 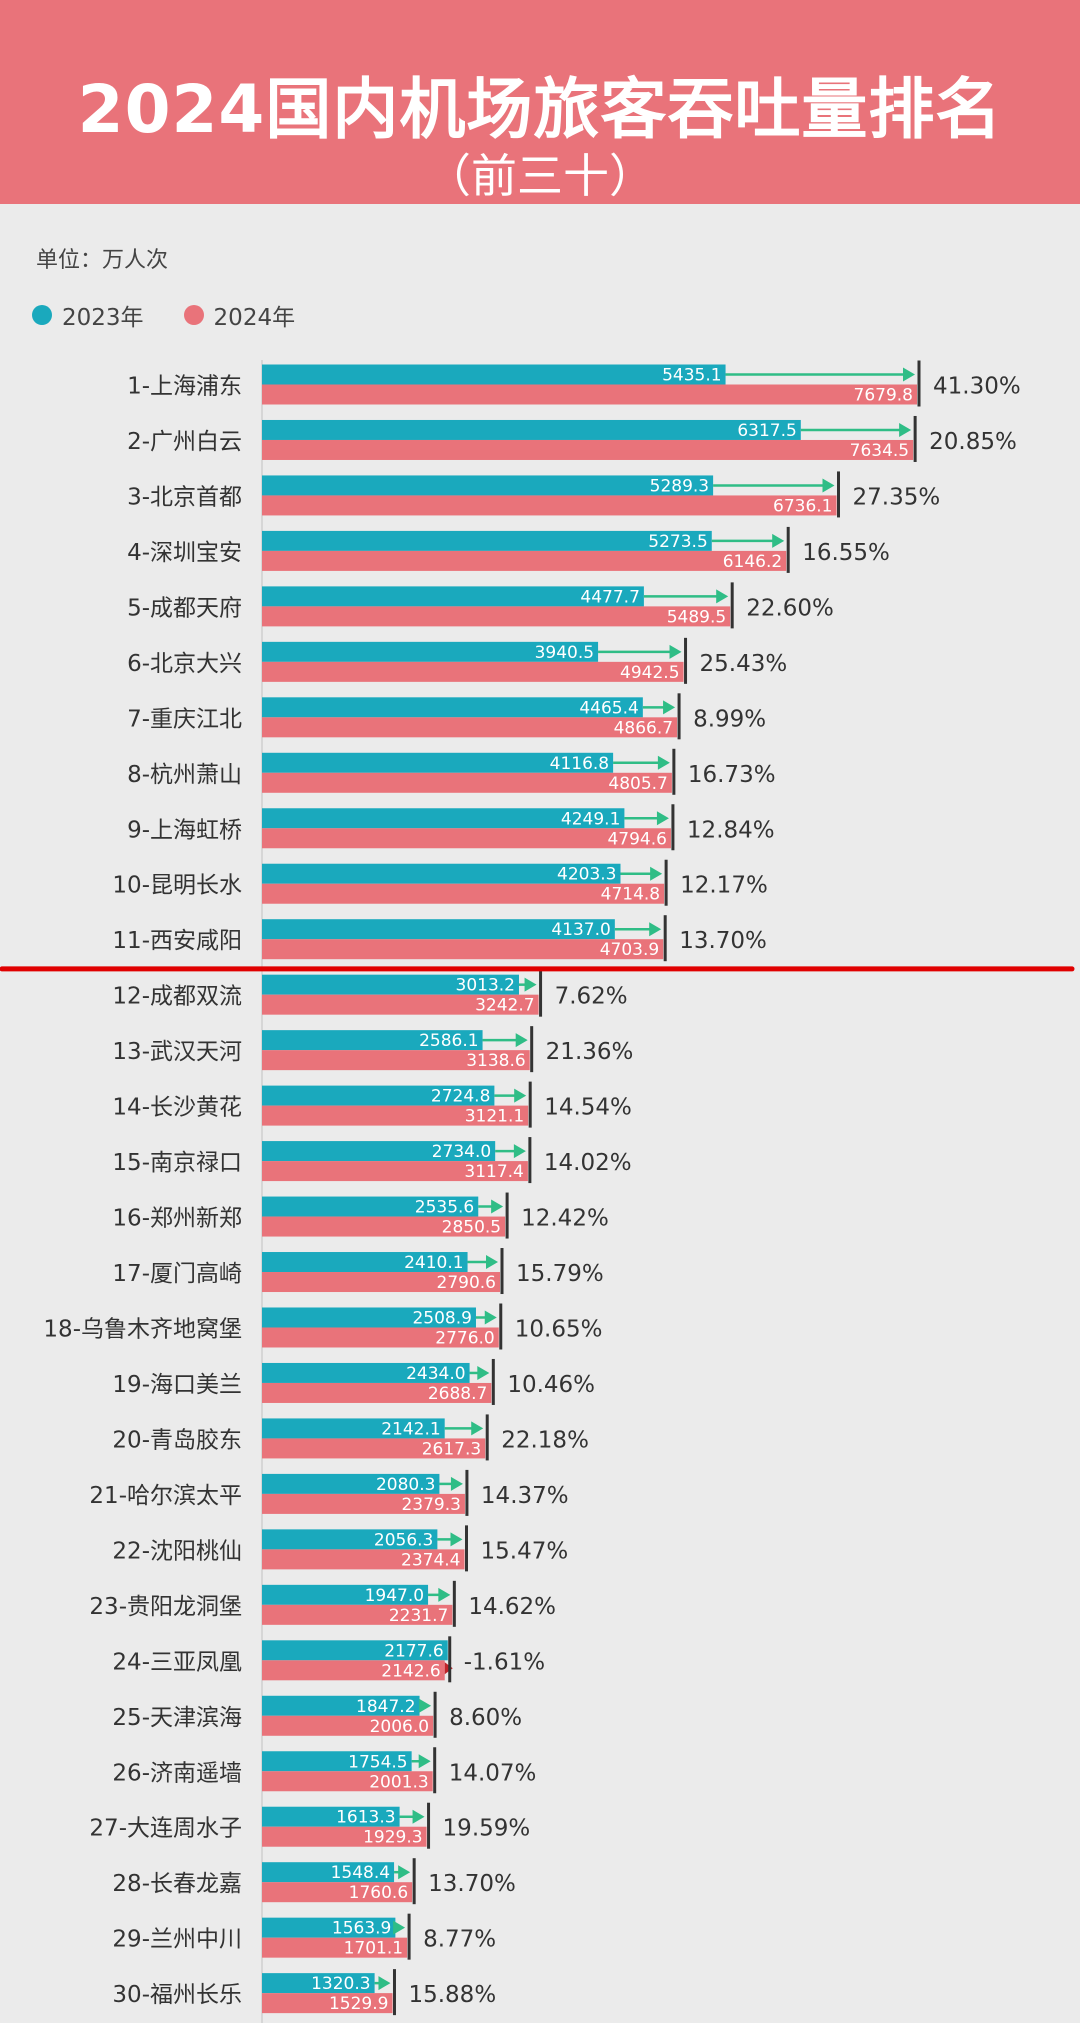 What do you see at coordinates (184, 608) in the screenshot?
I see `category-label: 5-成都天府` at bounding box center [184, 608].